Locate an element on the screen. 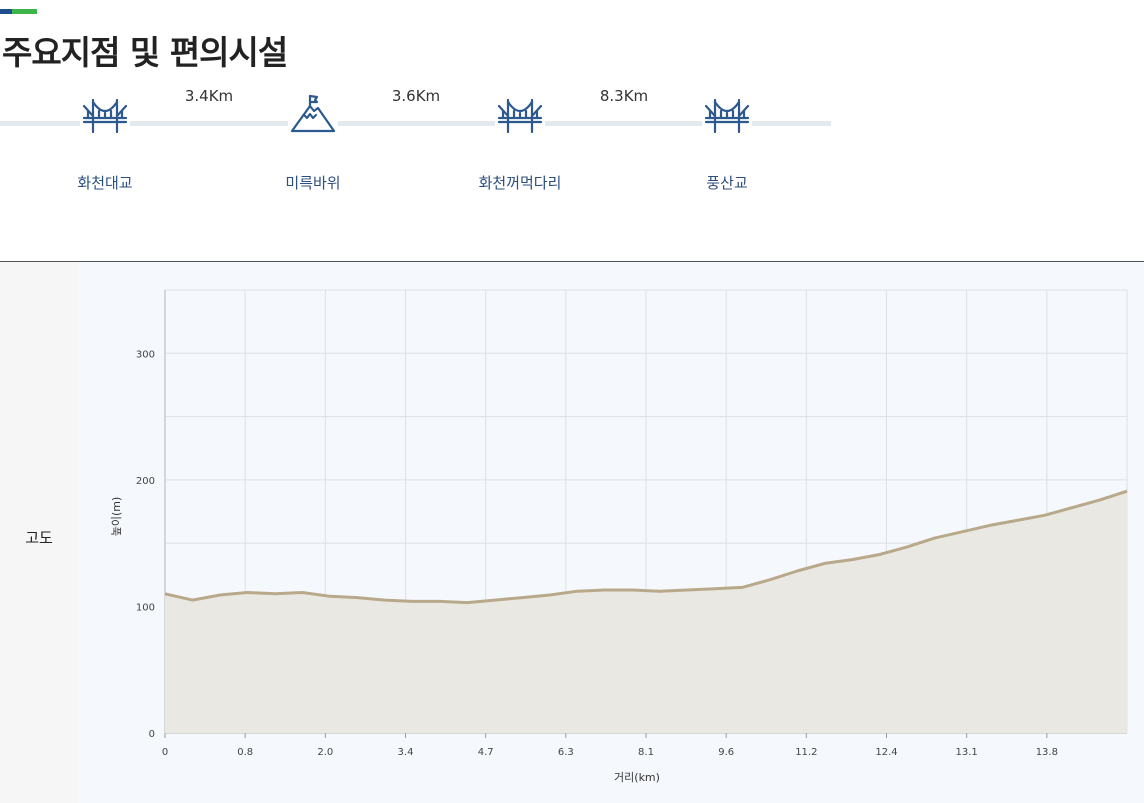 Image resolution: width=1144 pixels, height=803 pixels. section-title: 주요지점 및 편의시설 is located at coordinates (145, 52).